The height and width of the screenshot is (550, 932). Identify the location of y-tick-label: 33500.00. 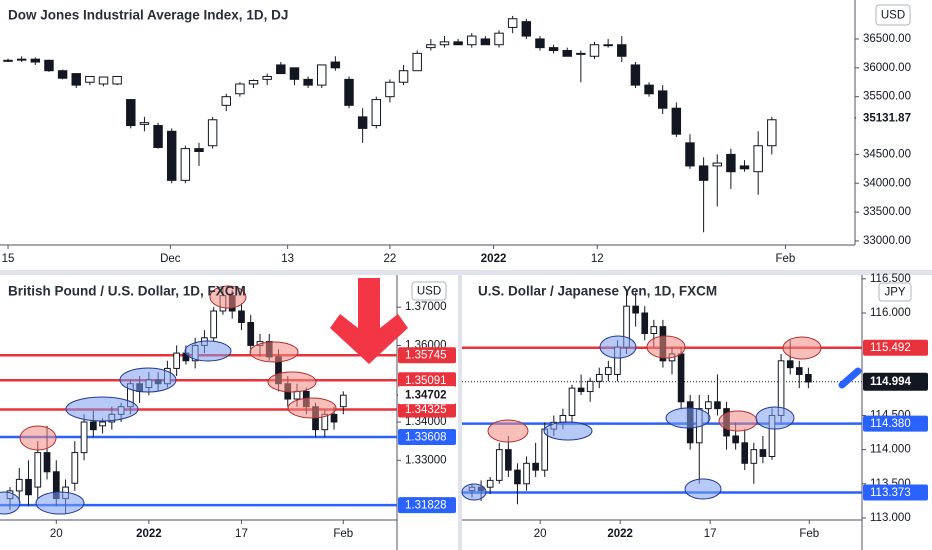
(887, 212).